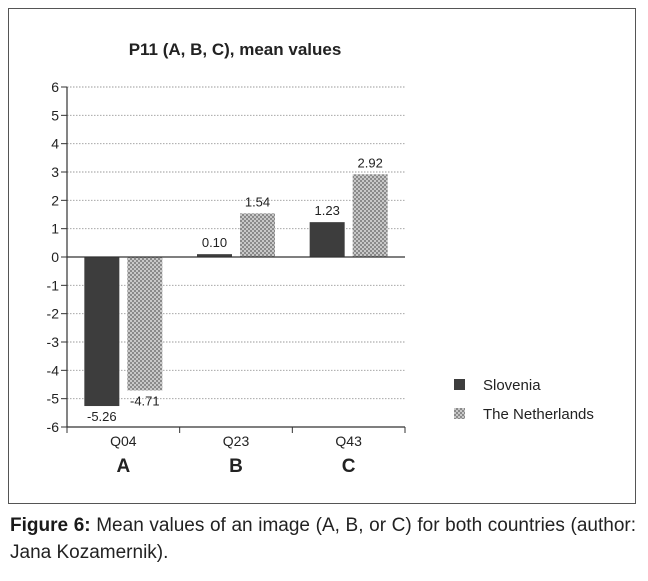 The image size is (648, 581). I want to click on bar-slovenia-q04, so click(102, 332).